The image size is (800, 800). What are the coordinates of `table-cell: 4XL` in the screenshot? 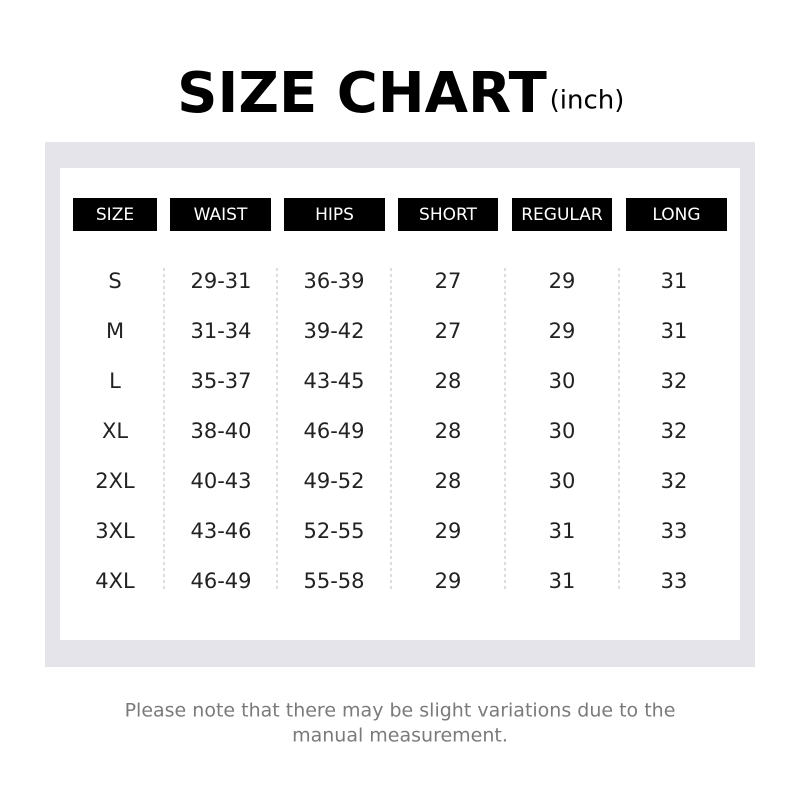 It's located at (115, 581).